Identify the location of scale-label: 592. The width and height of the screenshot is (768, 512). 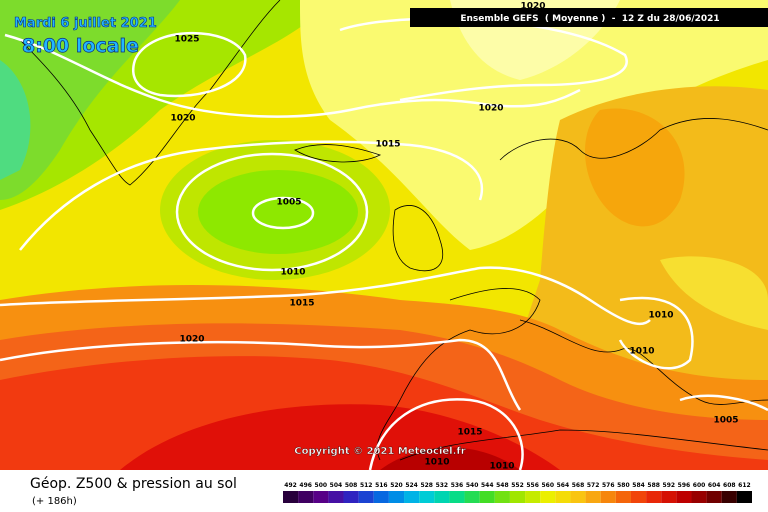
(669, 485).